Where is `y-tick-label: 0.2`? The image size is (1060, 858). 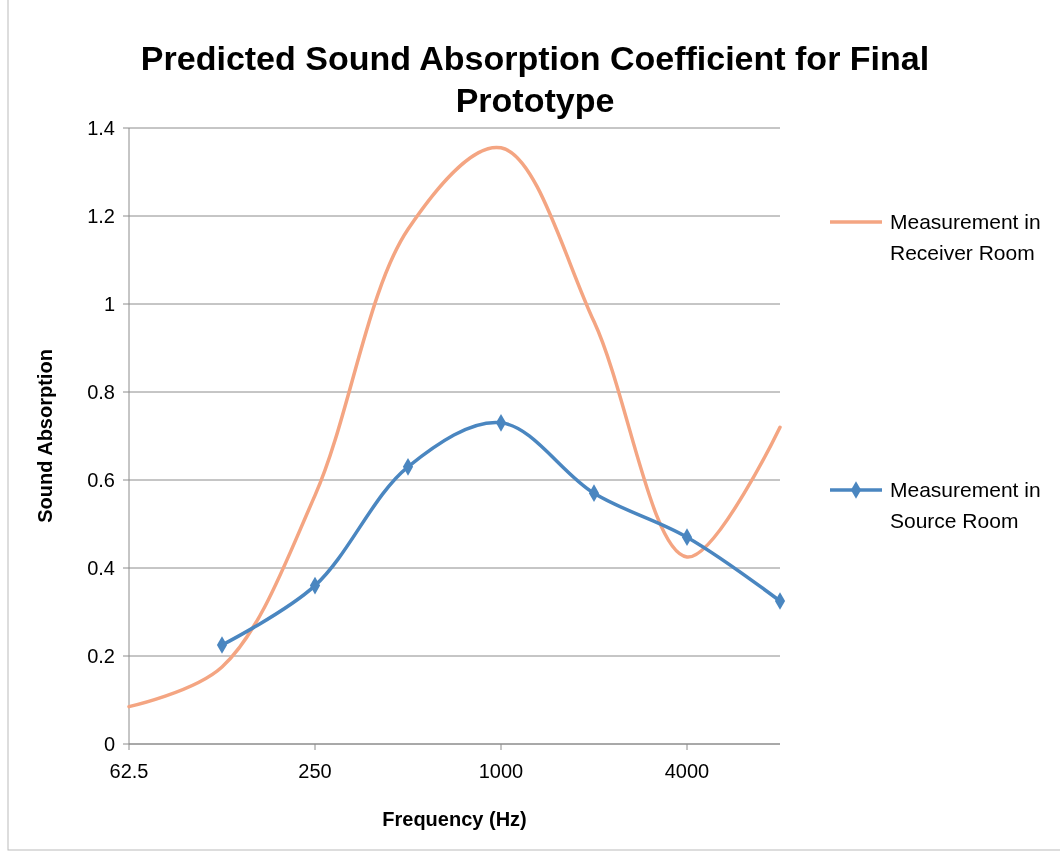 y-tick-label: 0.2 is located at coordinates (101, 656).